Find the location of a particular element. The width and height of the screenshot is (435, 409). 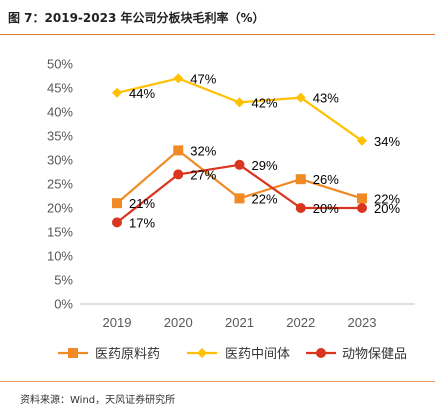

source-note: 资料来源：Wind，天风证券研究所 is located at coordinates (98, 400).